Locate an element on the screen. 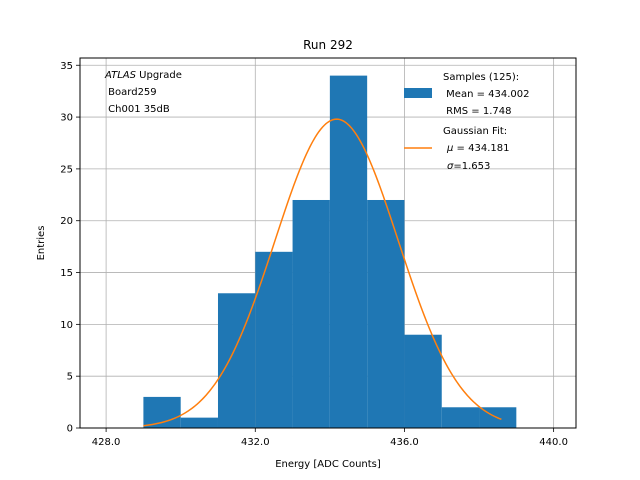  y-tick-label: 5 is located at coordinates (70, 377).